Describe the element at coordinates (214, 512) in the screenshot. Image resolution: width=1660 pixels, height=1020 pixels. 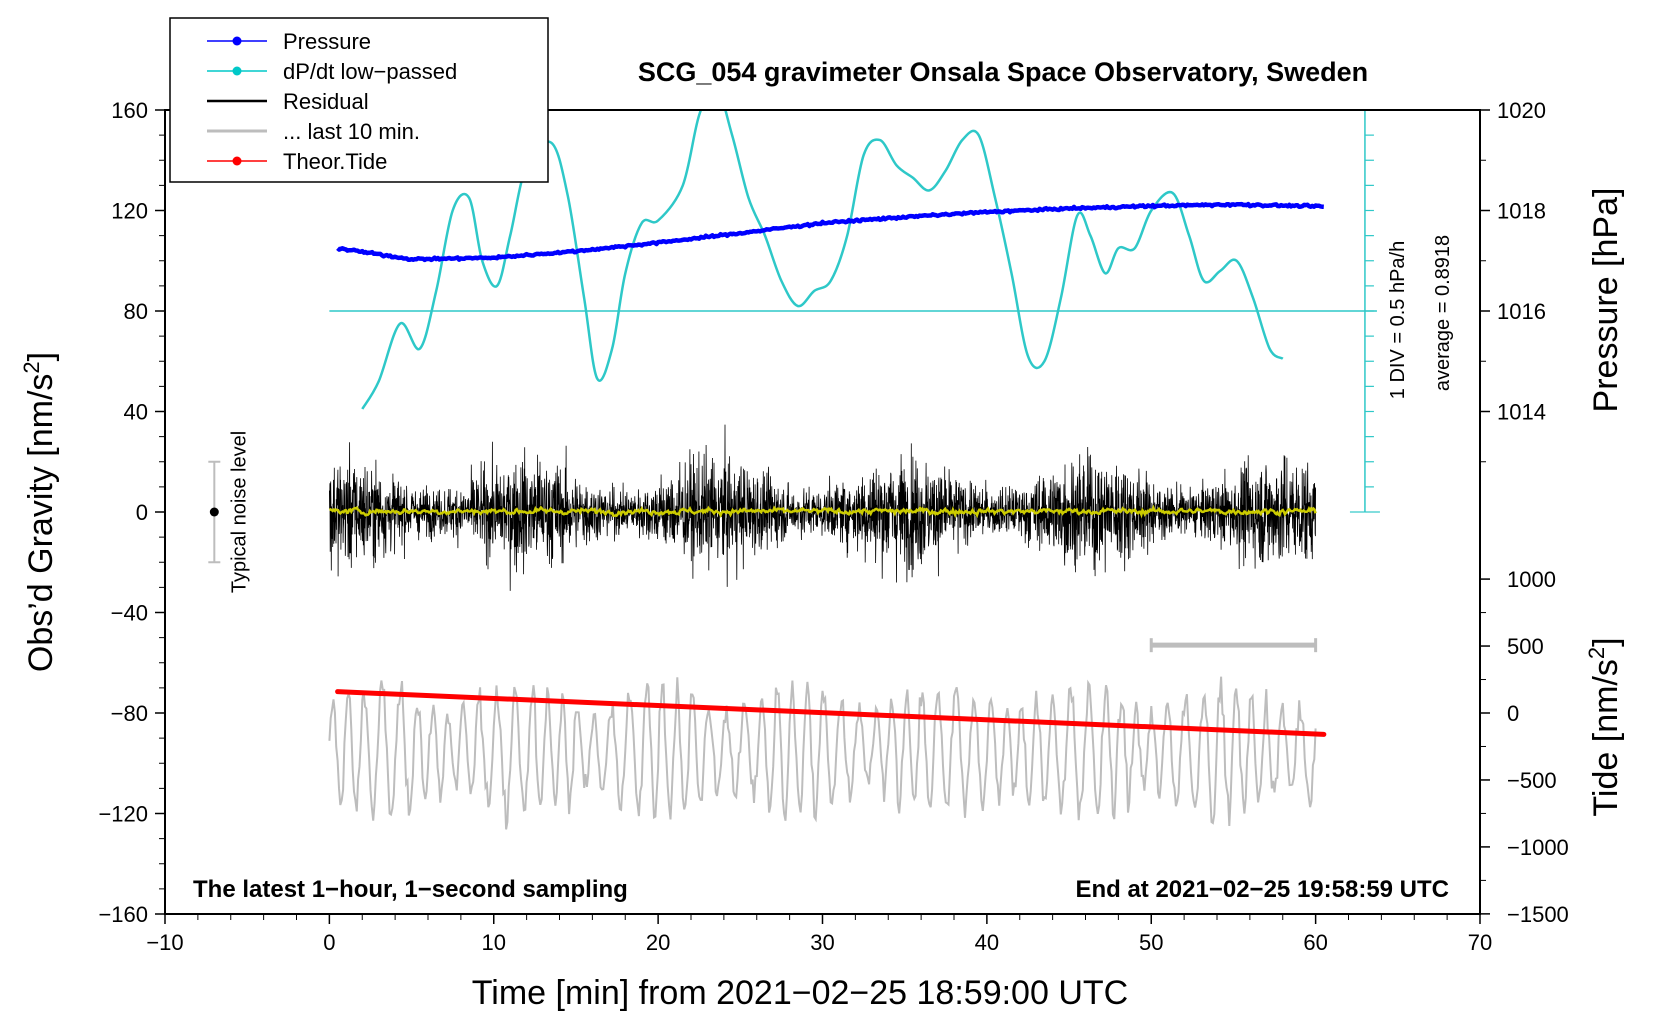
I see `noise-level-dot` at that location.